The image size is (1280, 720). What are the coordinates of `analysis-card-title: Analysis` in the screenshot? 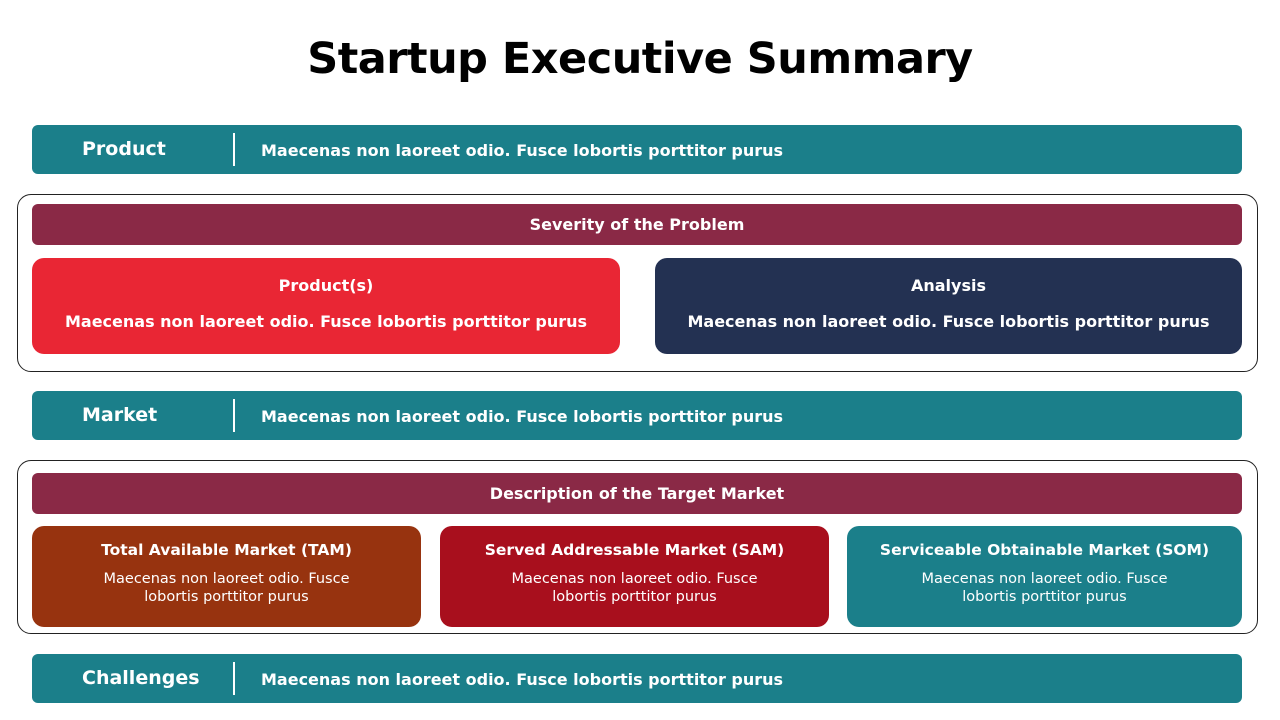 It's located at (948, 285).